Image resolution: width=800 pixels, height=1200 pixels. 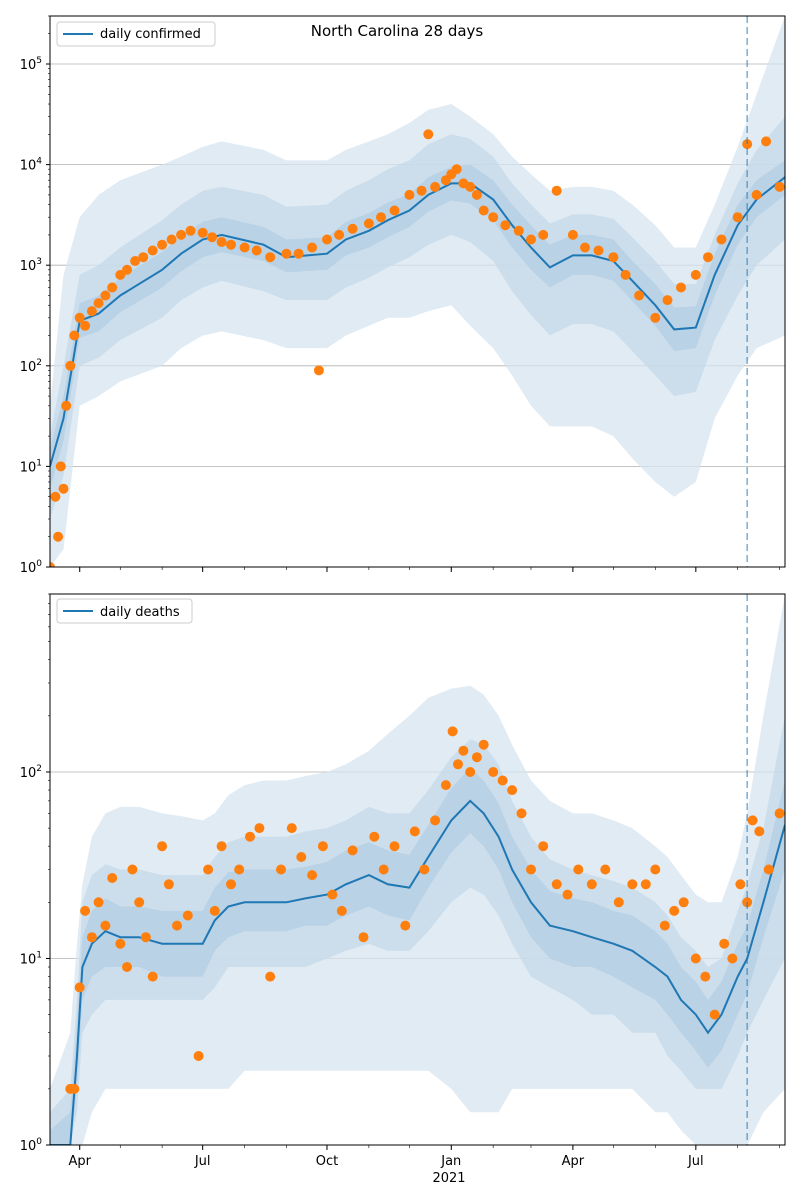 I want to click on deaths-legend-box, so click(x=124, y=611).